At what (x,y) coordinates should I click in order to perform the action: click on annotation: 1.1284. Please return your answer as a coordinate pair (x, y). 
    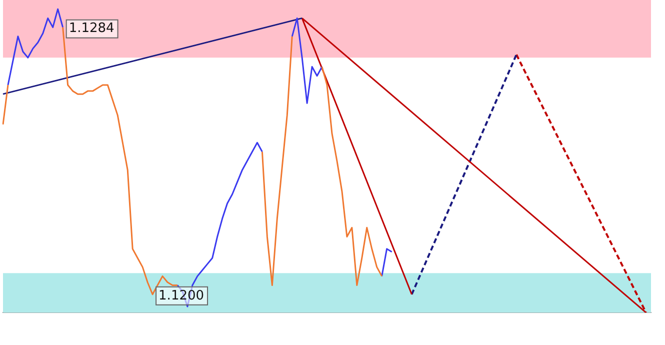
    Looking at the image, I should click on (91, 28).